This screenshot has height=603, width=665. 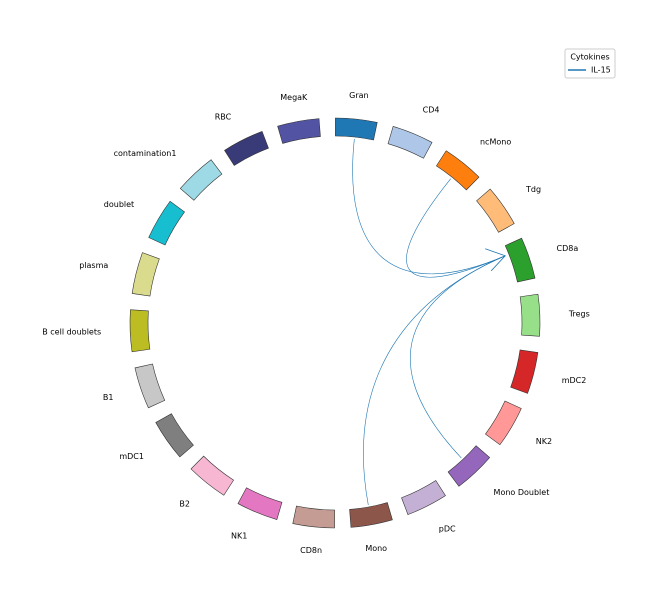 I want to click on node-label: Tdg, so click(x=533, y=189).